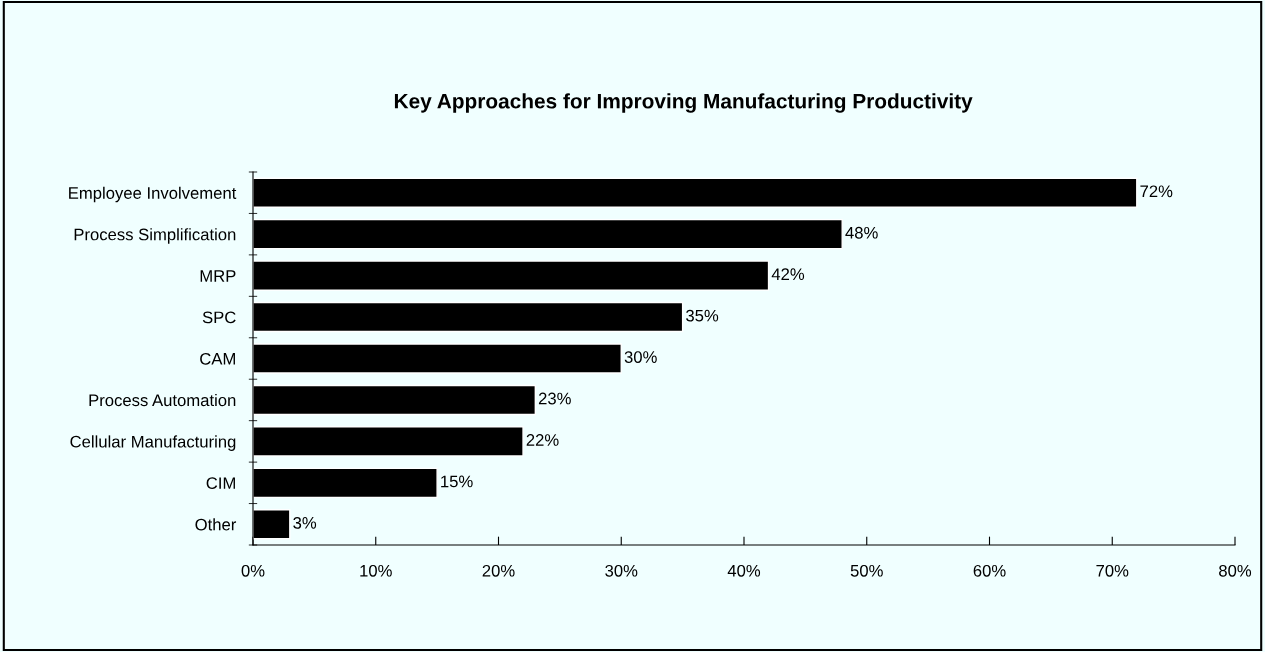  What do you see at coordinates (861, 232) in the screenshot?
I see `data-label: 48%` at bounding box center [861, 232].